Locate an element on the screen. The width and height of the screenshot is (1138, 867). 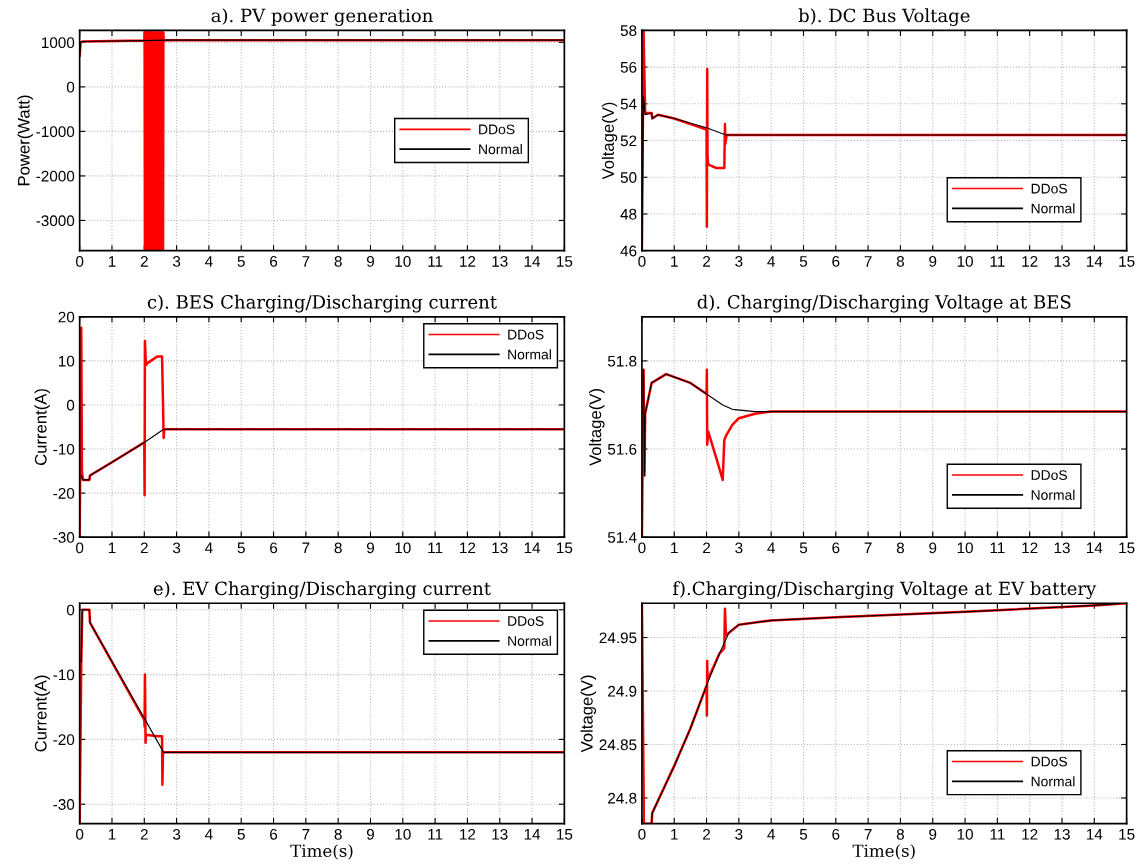
y-tick-label: -1000 is located at coordinates (55, 132).